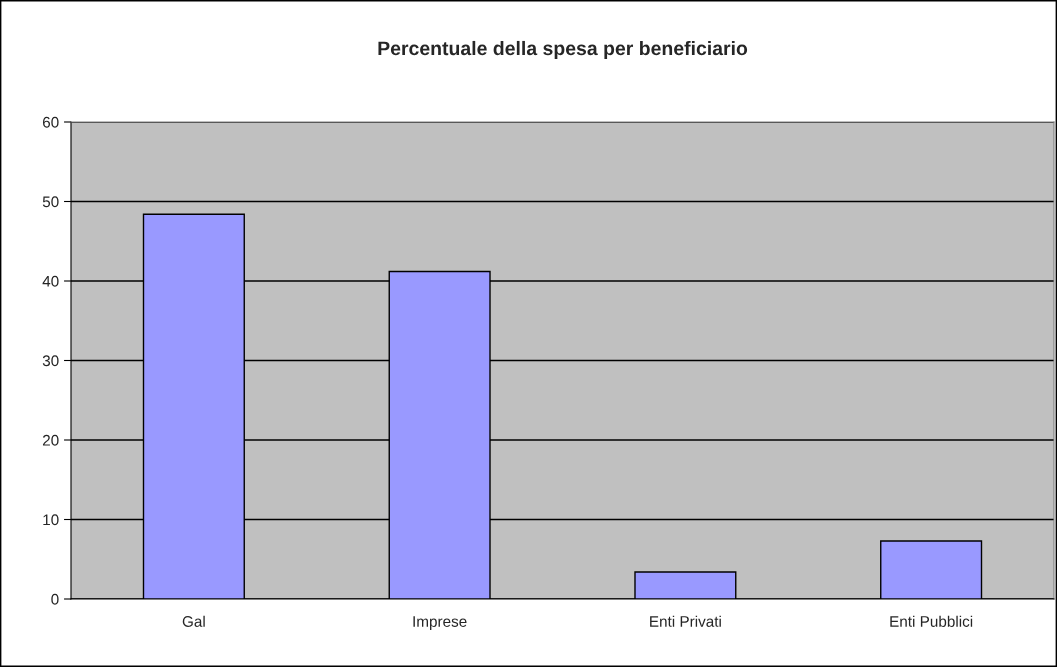  I want to click on y-tick-label: 10, so click(51, 520).